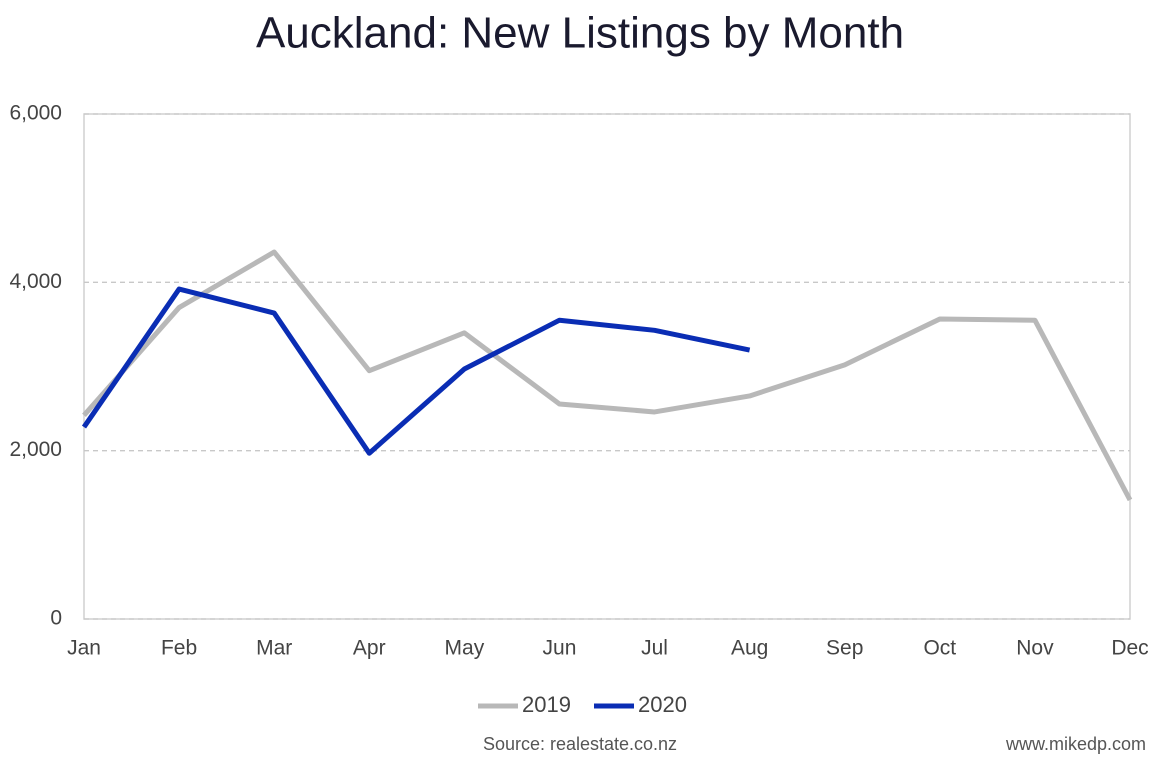 The height and width of the screenshot is (758, 1151). I want to click on series-line, so click(416, 371).